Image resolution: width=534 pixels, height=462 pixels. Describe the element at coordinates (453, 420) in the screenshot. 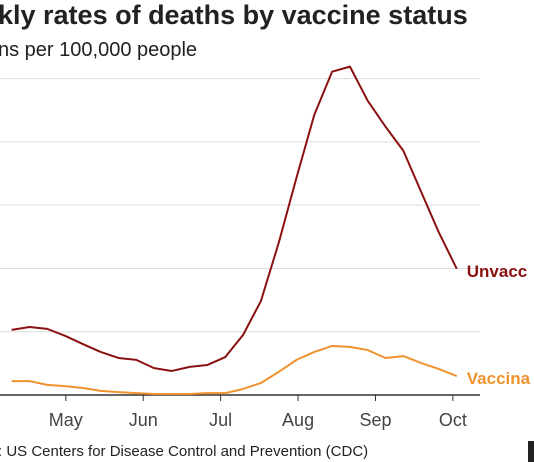

I see `x-tick-label: Oct` at that location.